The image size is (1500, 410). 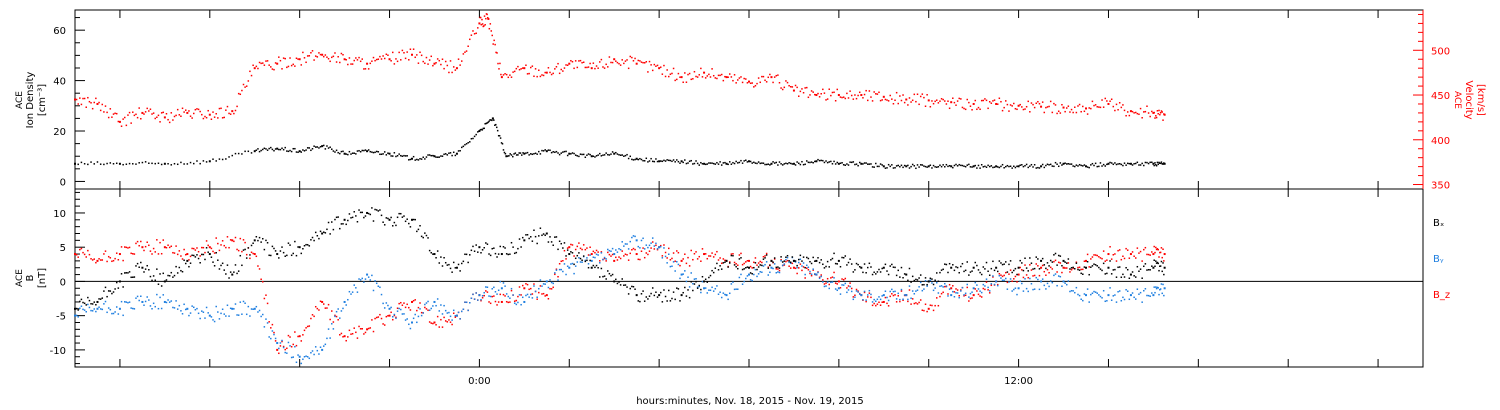 I want to click on b-tick-label: 5, so click(x=63, y=248).